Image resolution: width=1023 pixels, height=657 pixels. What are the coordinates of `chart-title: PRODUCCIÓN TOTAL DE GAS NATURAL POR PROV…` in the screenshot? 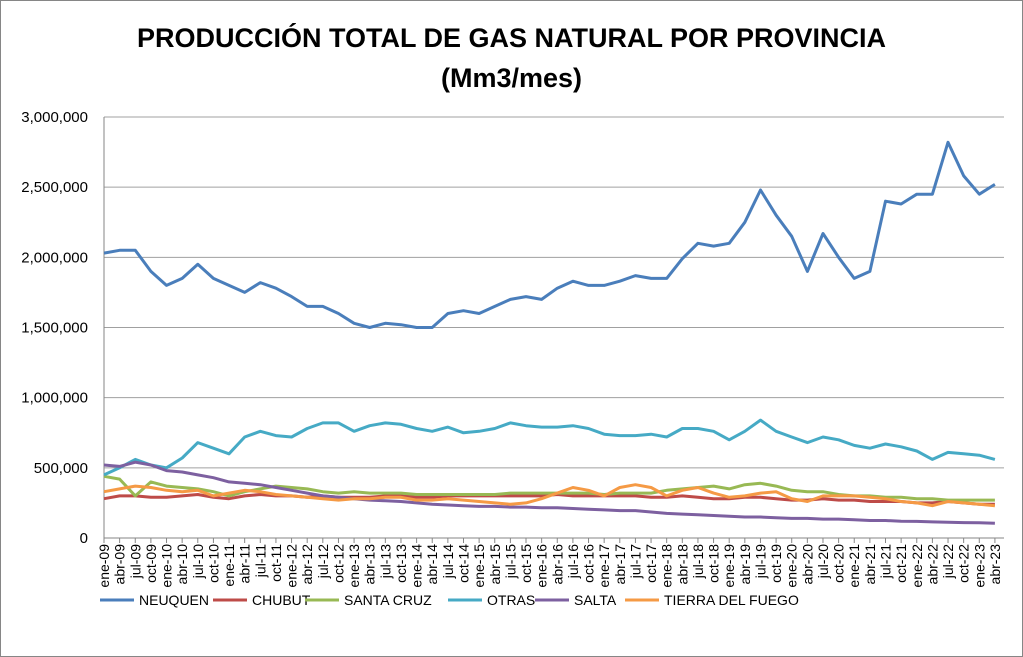 It's located at (511, 58).